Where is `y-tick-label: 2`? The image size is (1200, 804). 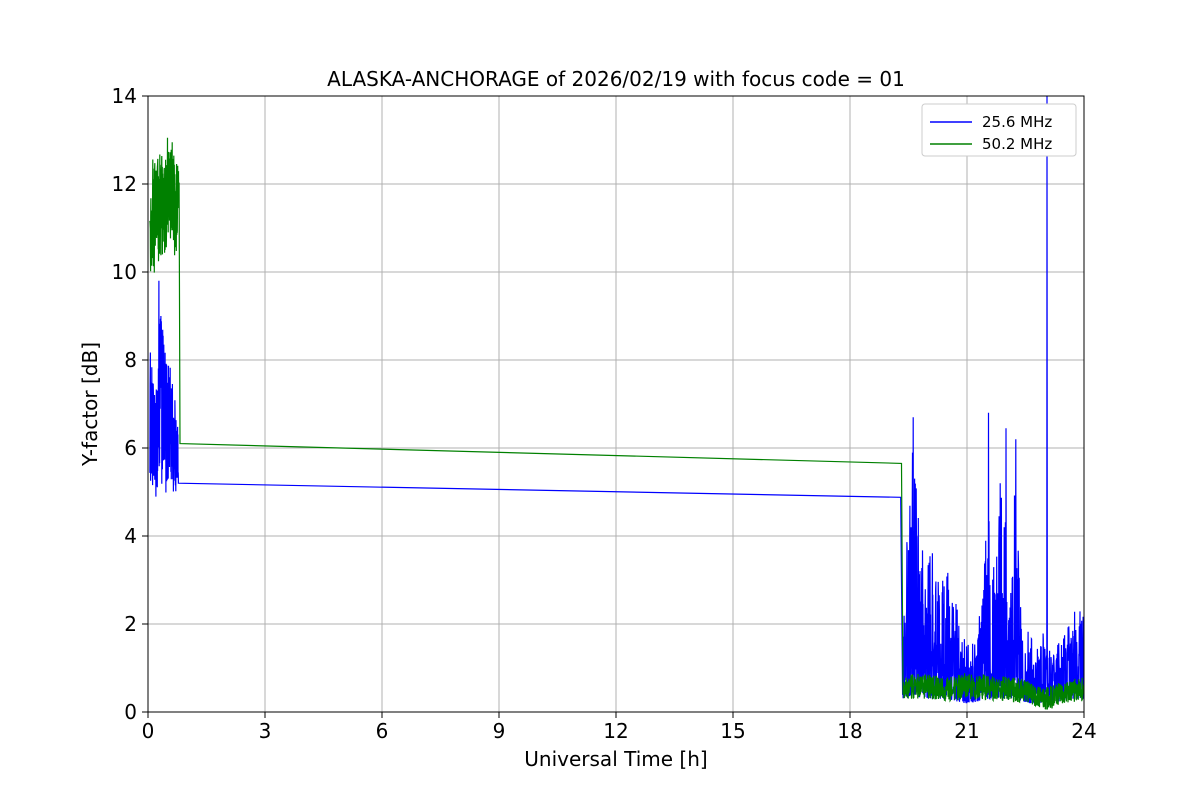 y-tick-label: 2 is located at coordinates (130, 624).